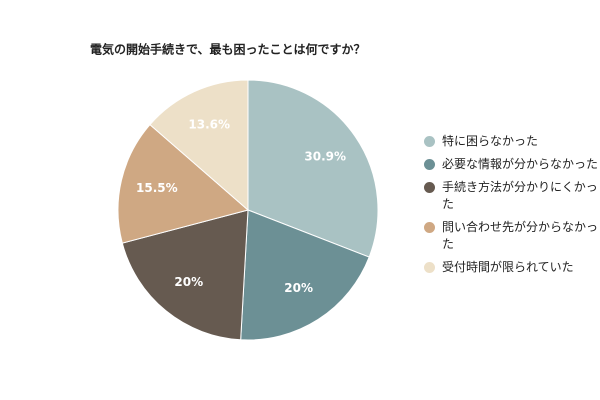 The width and height of the screenshot is (600, 400). I want to click on data-label: 30.9%, so click(325, 157).